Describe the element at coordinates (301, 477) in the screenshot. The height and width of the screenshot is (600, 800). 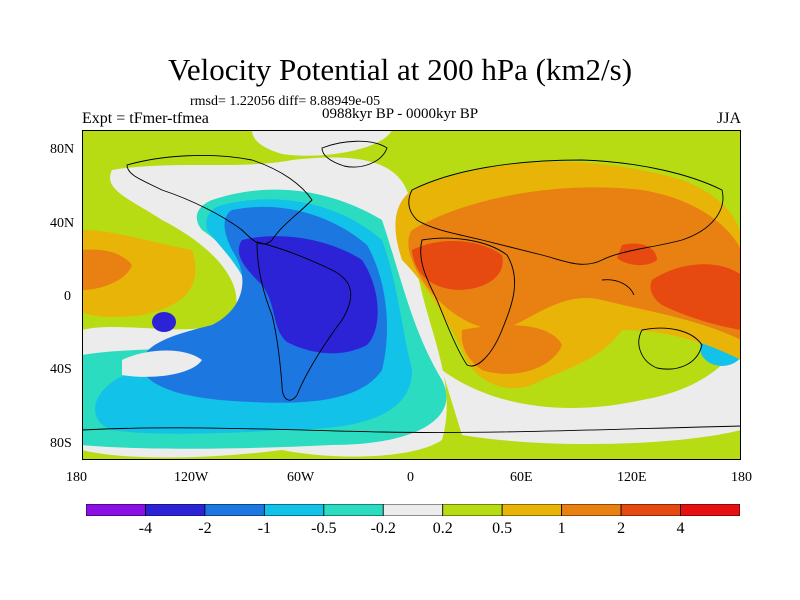
I see `lon-tick-label: 60W` at that location.